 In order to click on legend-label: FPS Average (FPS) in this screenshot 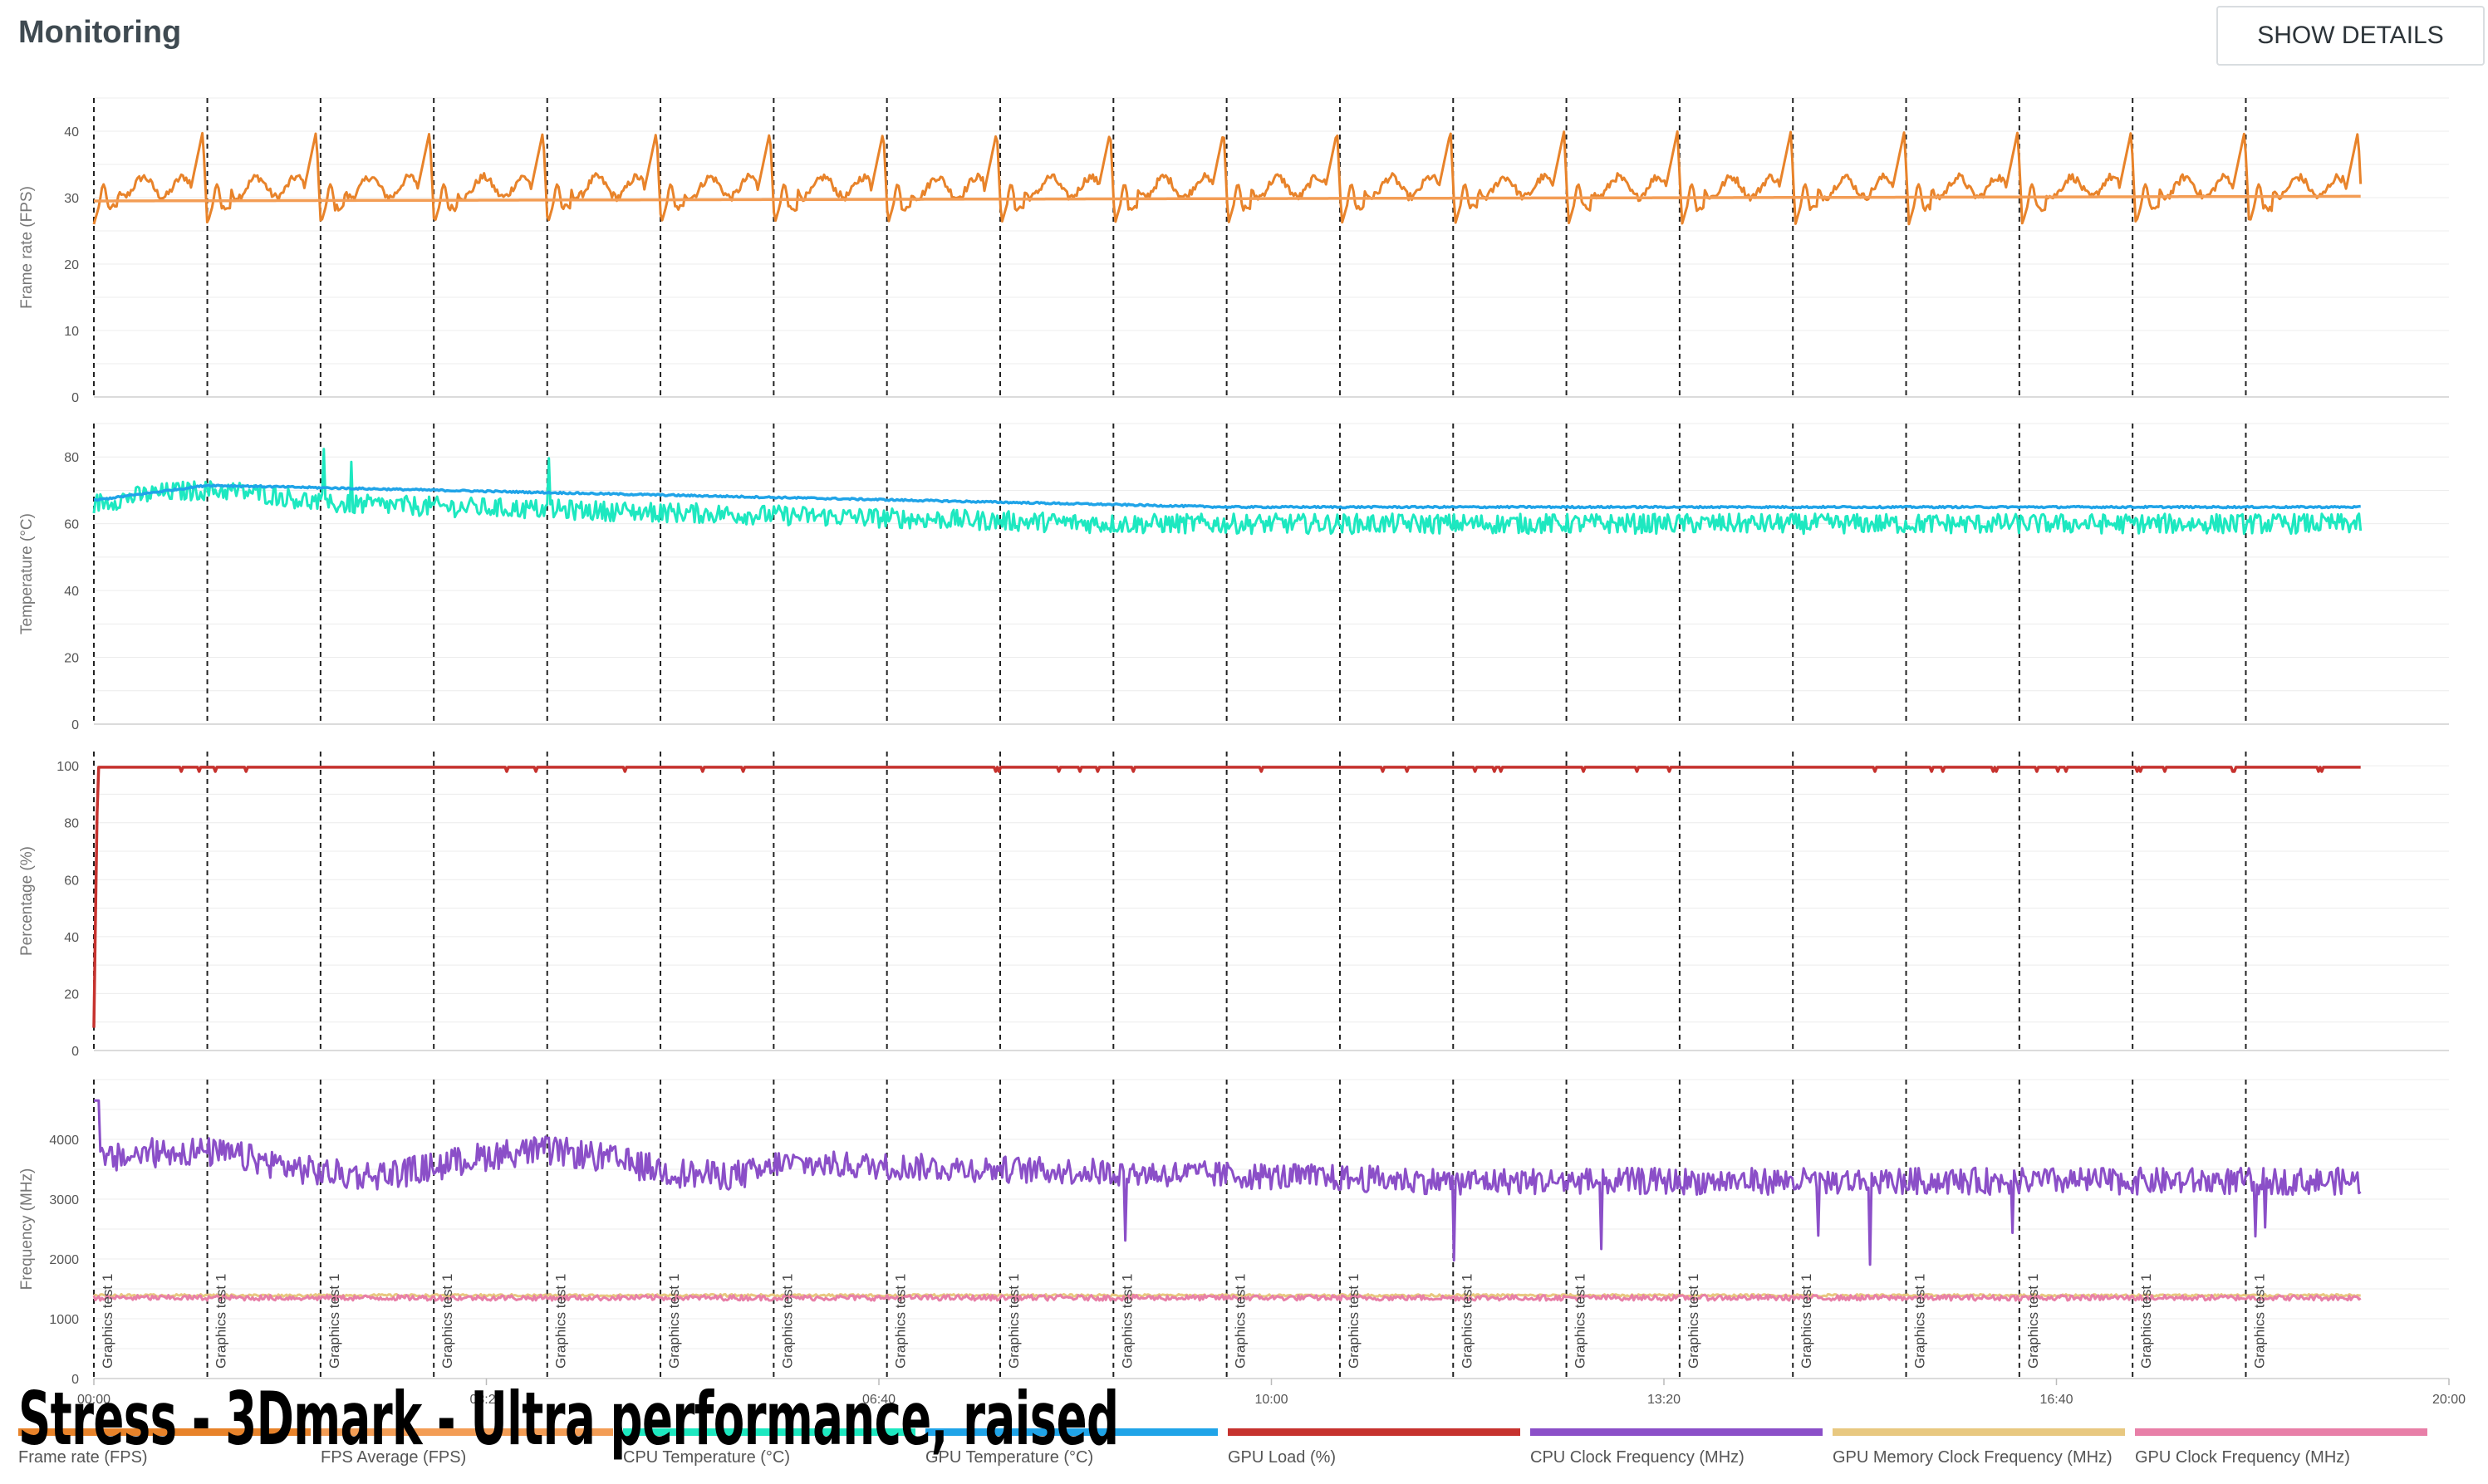, I will do `click(393, 1457)`.